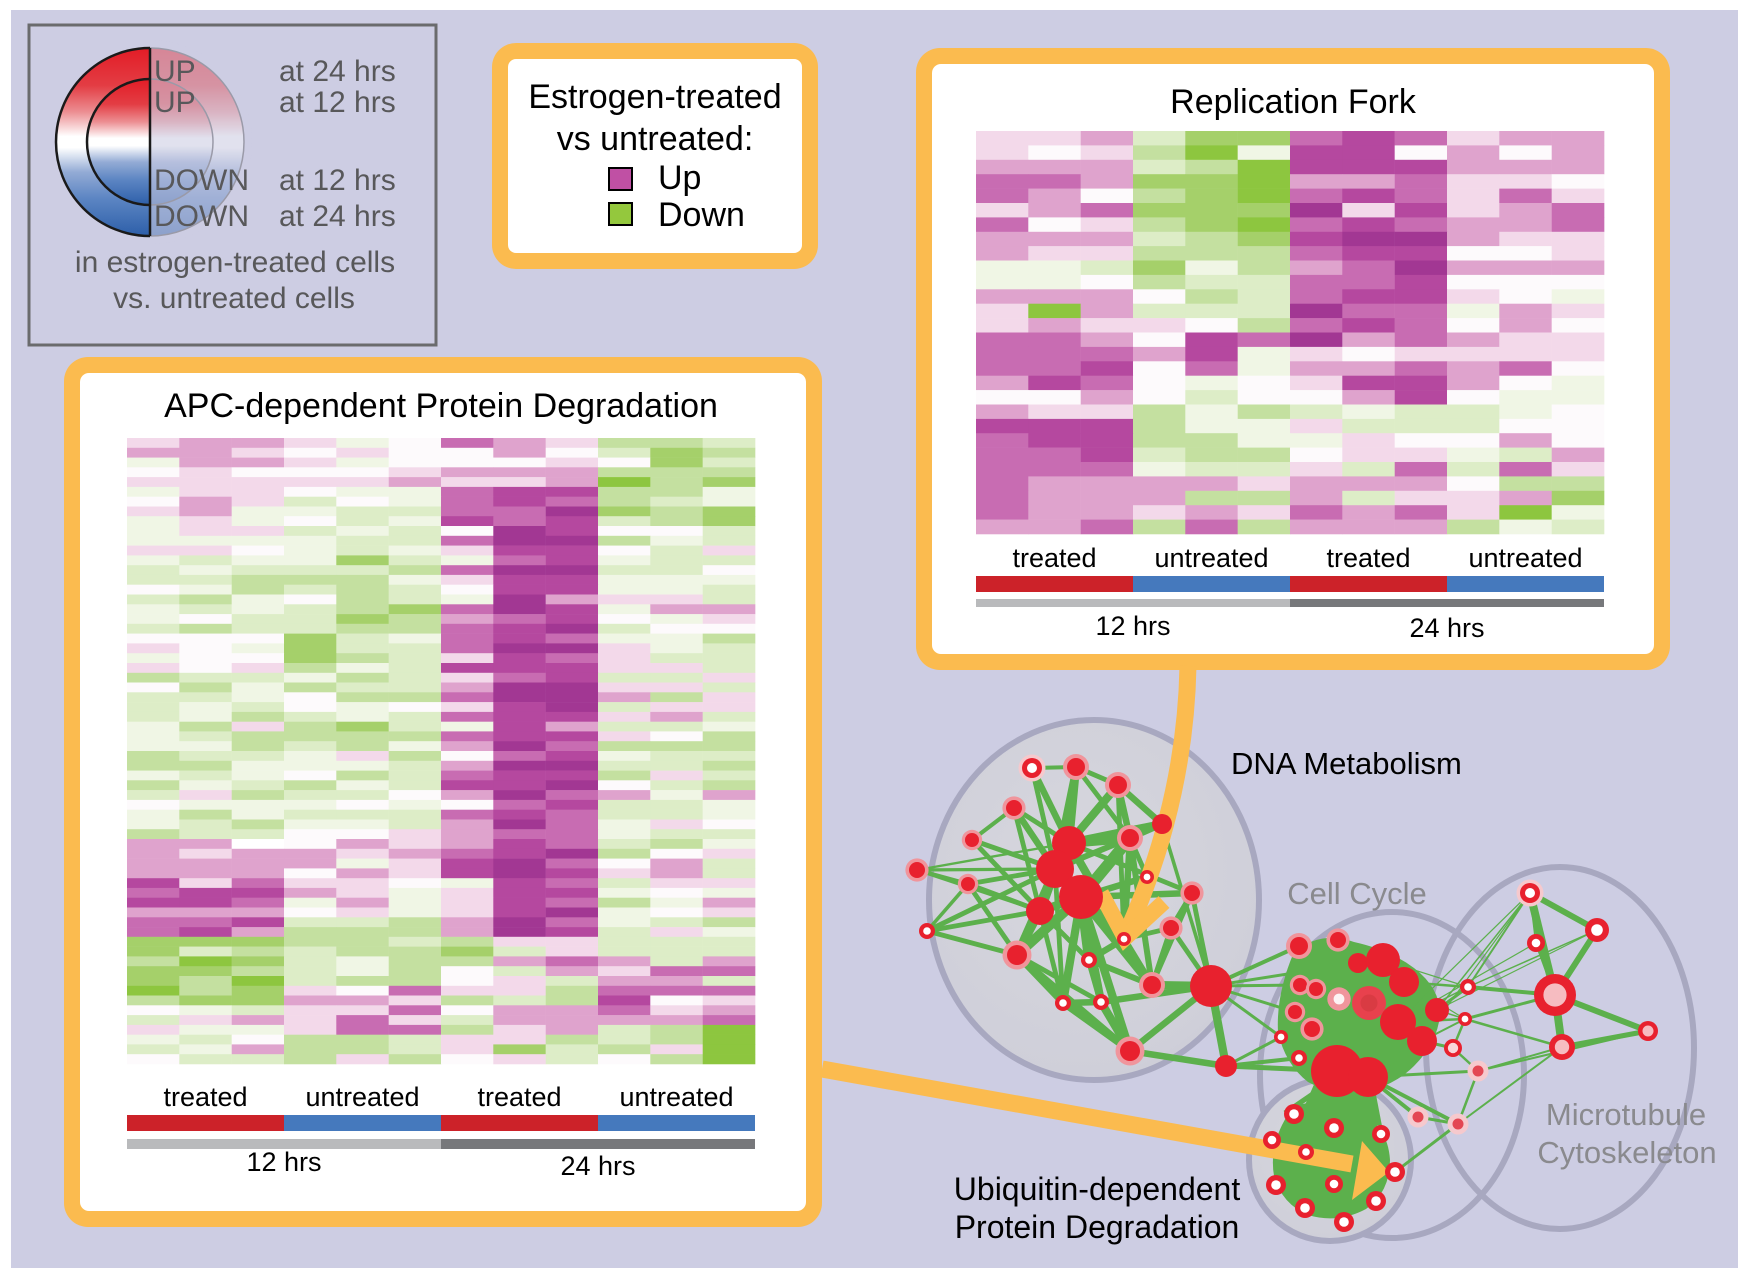 This screenshot has width=1750, height=1284. I want to click on svg-text: DNA Metabolism, so click(1346, 763).